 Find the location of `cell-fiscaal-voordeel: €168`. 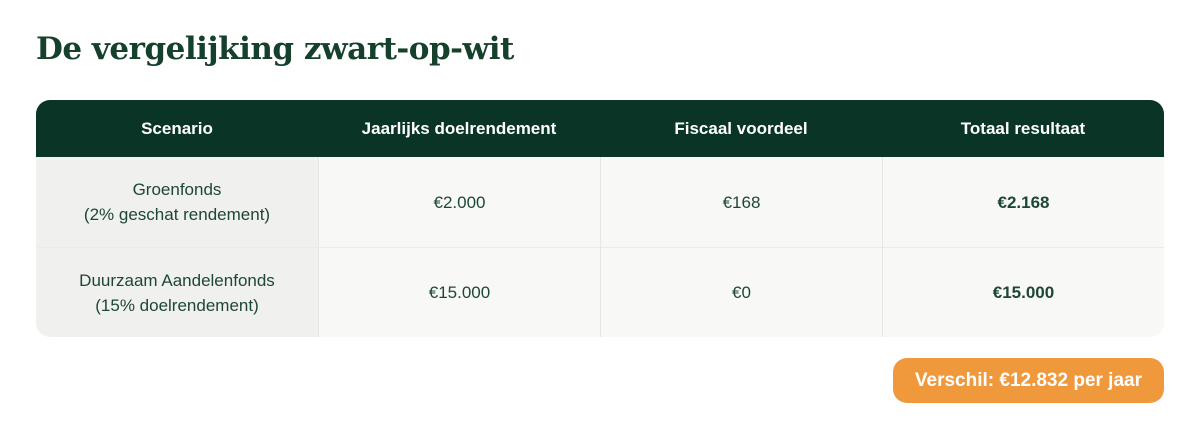

cell-fiscaal-voordeel: €168 is located at coordinates (741, 202).